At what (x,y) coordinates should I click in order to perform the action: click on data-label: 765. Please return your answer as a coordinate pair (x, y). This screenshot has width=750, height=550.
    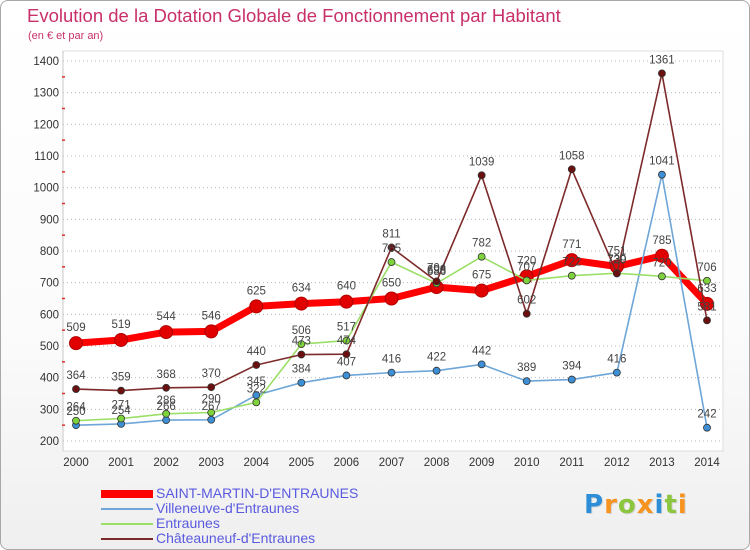
    Looking at the image, I should click on (391, 249).